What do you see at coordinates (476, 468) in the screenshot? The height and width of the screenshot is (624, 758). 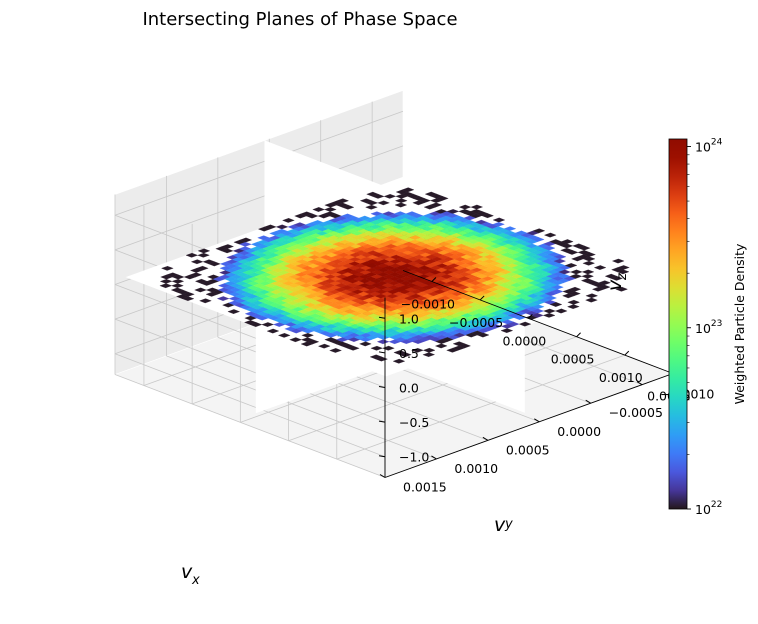 I see `y-axis-tick-label: 0.0010` at bounding box center [476, 468].